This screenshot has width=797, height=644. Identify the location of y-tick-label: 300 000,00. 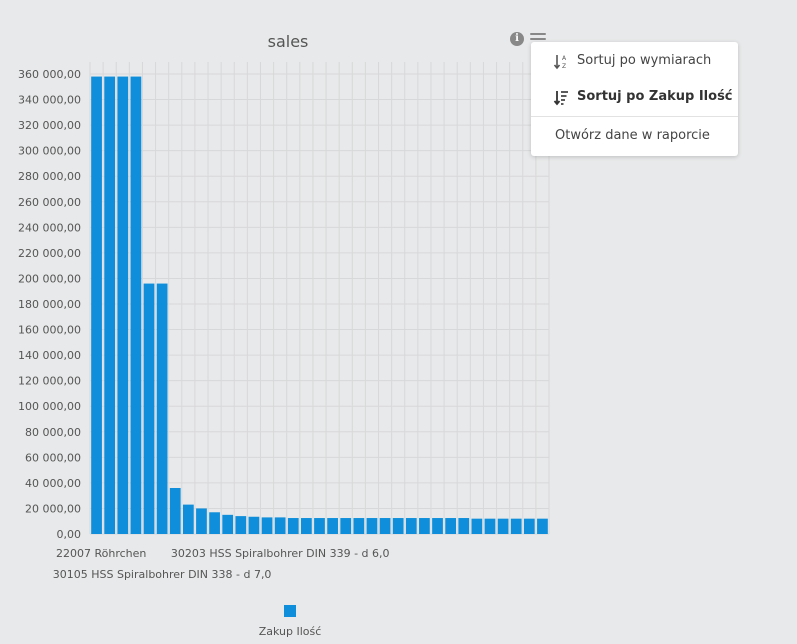
(49, 151).